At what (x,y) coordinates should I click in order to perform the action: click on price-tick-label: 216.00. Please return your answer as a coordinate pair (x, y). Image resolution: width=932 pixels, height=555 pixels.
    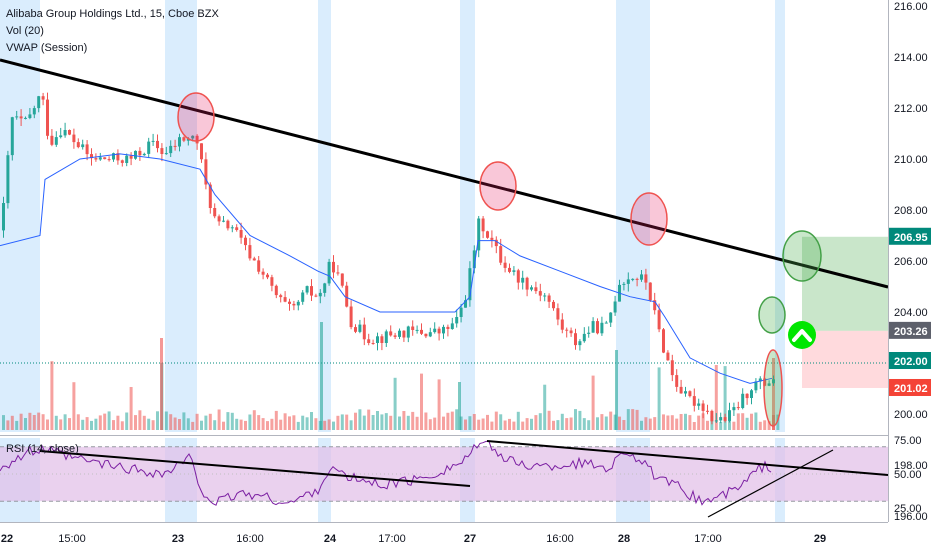
    Looking at the image, I should click on (911, 7).